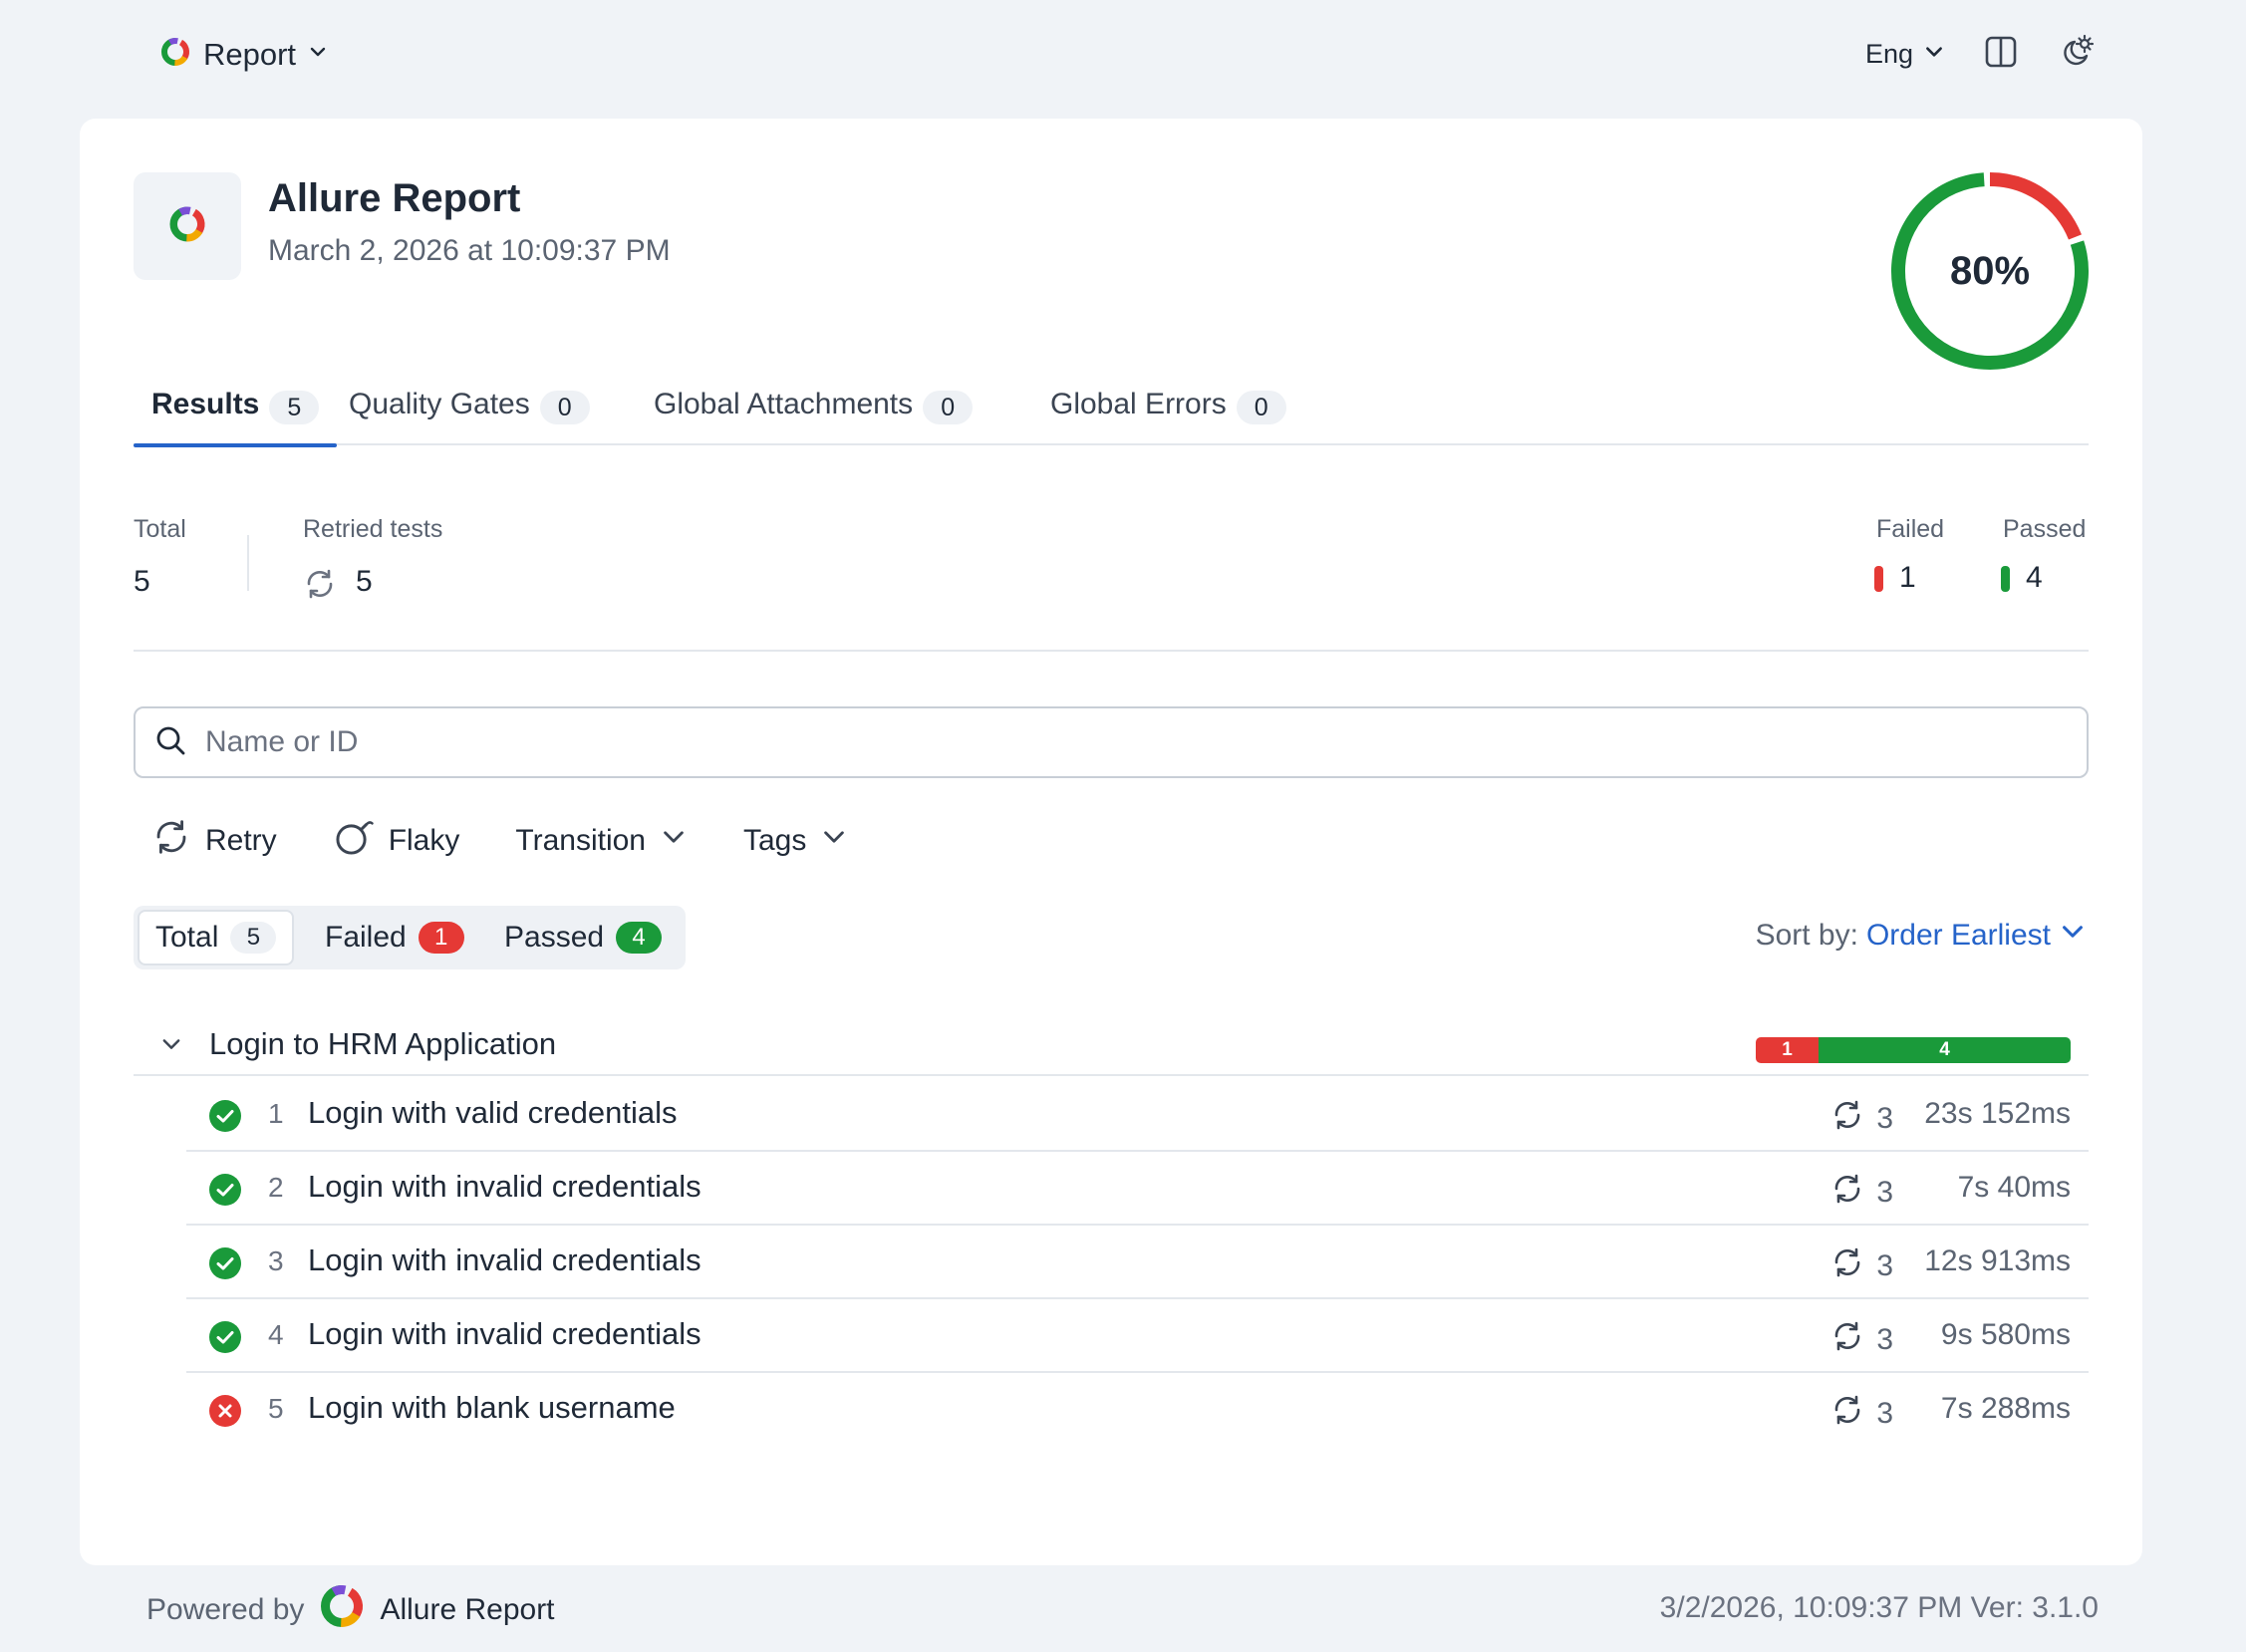 The width and height of the screenshot is (2246, 1652). I want to click on test-duration: 9s 580ms, so click(2005, 1334).